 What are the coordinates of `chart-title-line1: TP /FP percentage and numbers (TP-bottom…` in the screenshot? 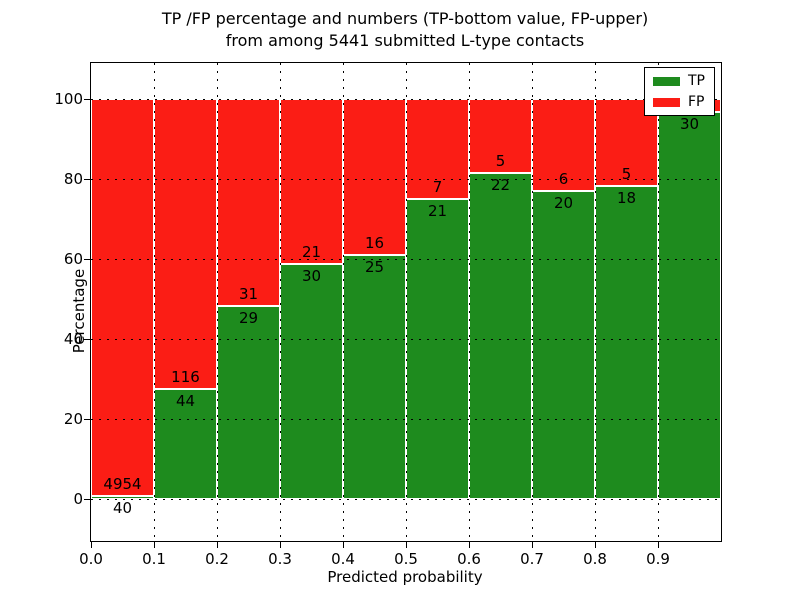 It's located at (405, 18).